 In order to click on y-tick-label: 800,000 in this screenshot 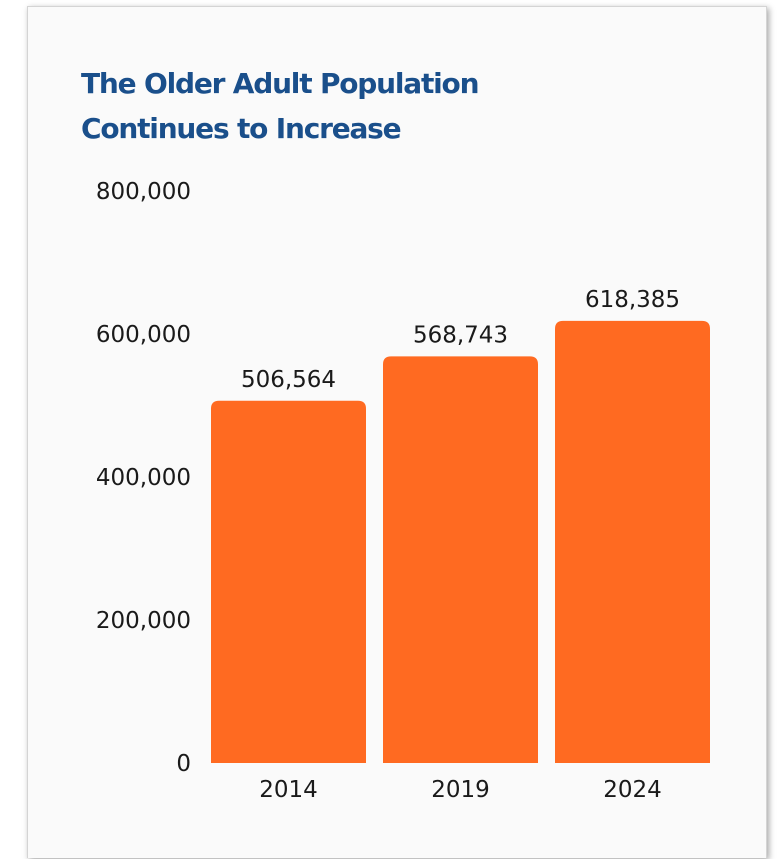, I will do `click(143, 192)`.